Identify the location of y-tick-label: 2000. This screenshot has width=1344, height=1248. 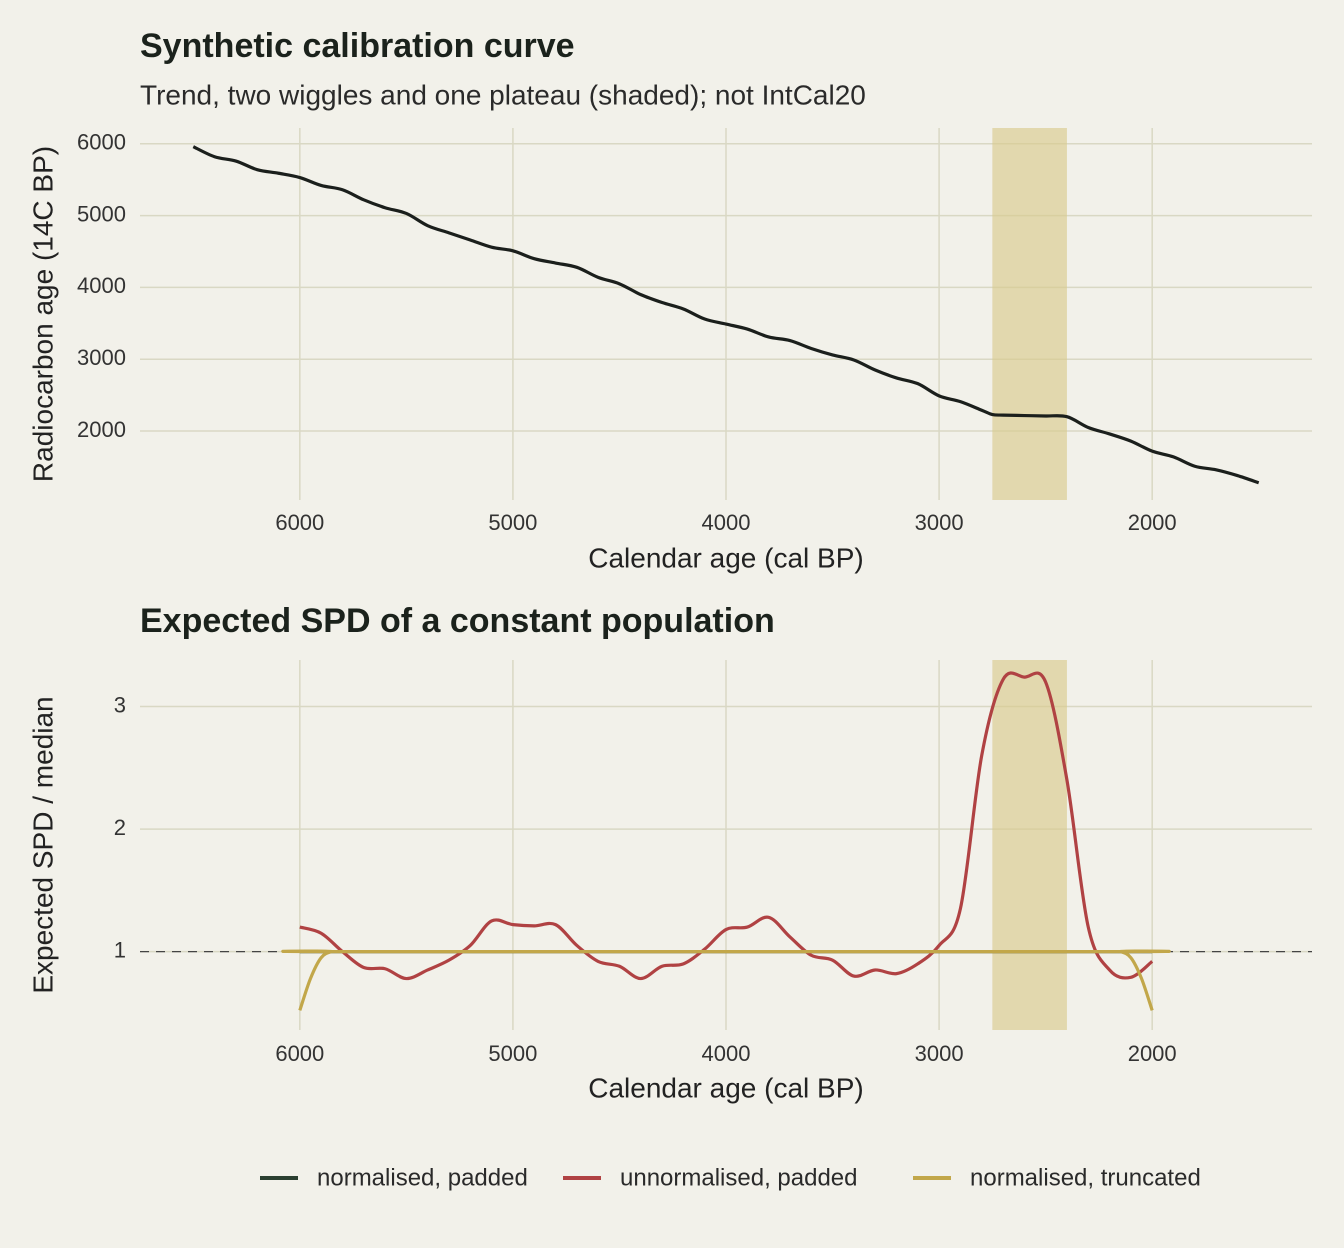
(101, 429).